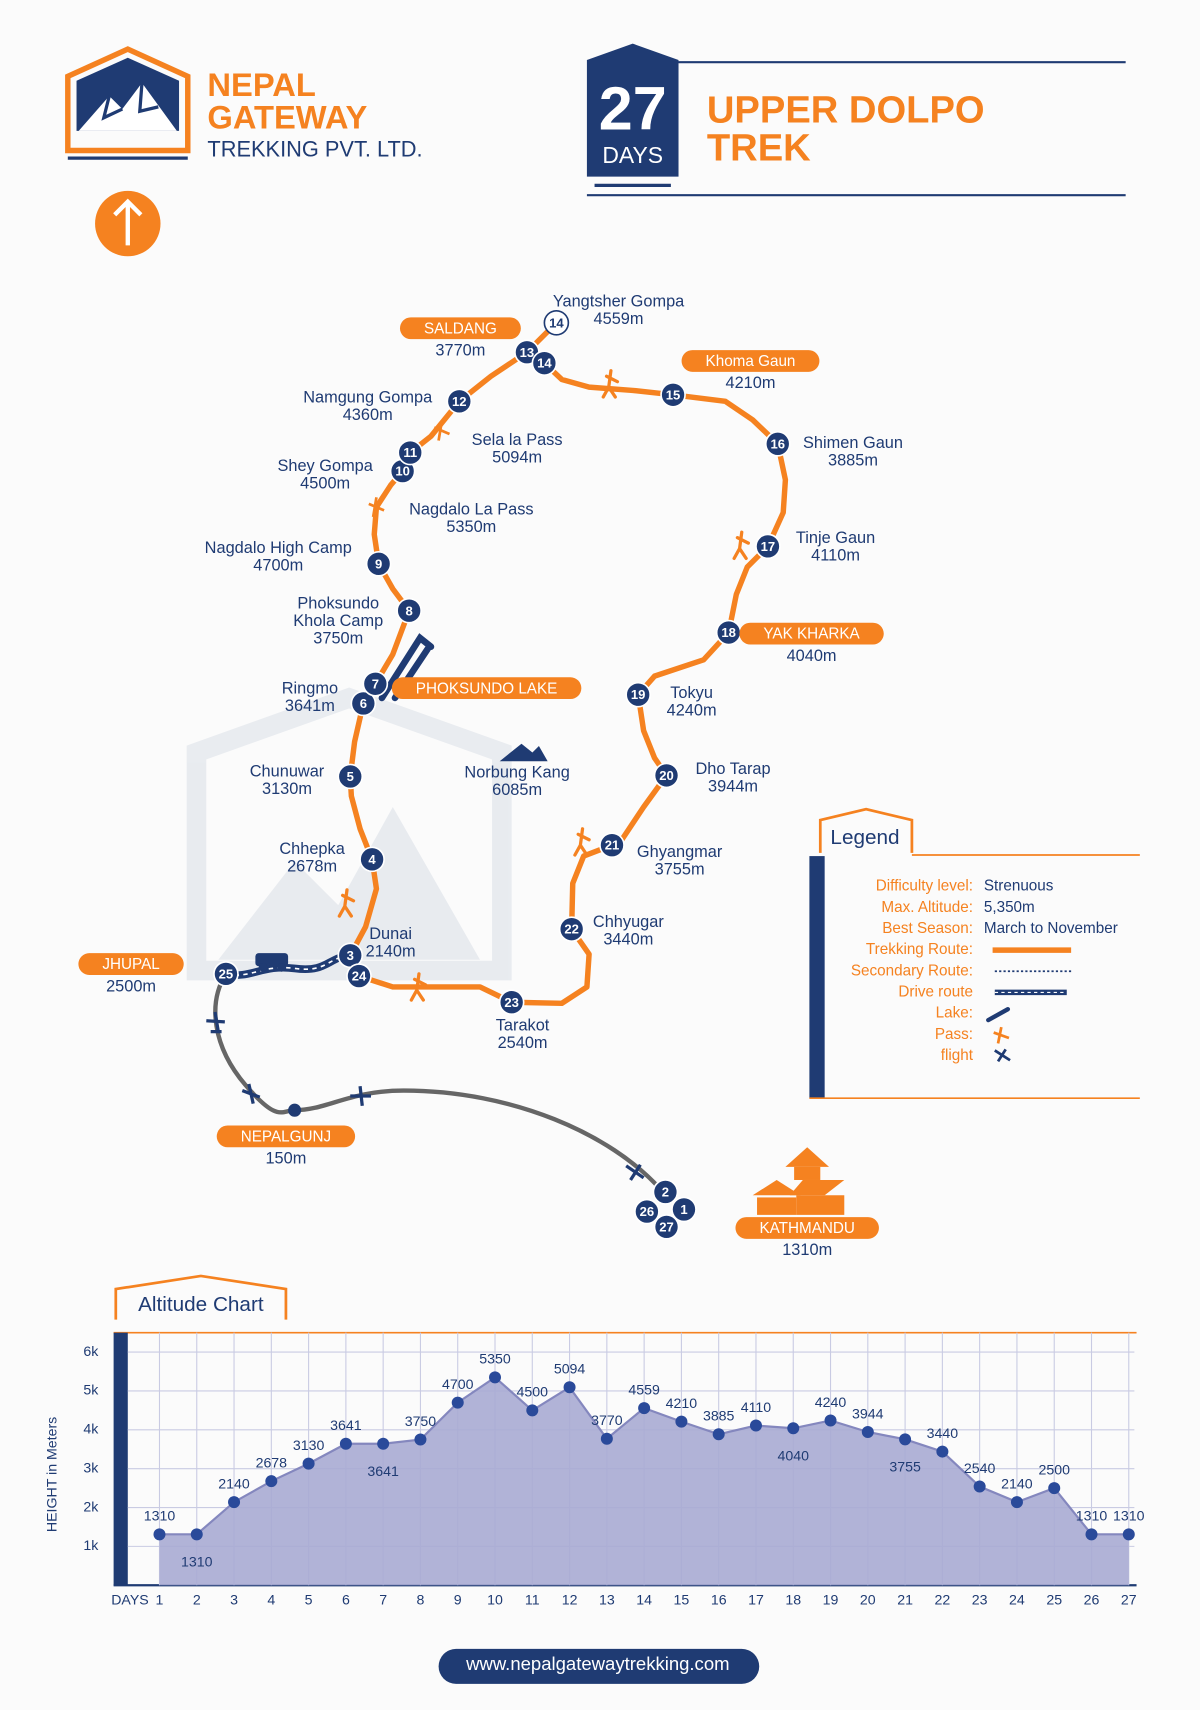  What do you see at coordinates (927, 928) in the screenshot?
I see `legend-label: Best Season:` at bounding box center [927, 928].